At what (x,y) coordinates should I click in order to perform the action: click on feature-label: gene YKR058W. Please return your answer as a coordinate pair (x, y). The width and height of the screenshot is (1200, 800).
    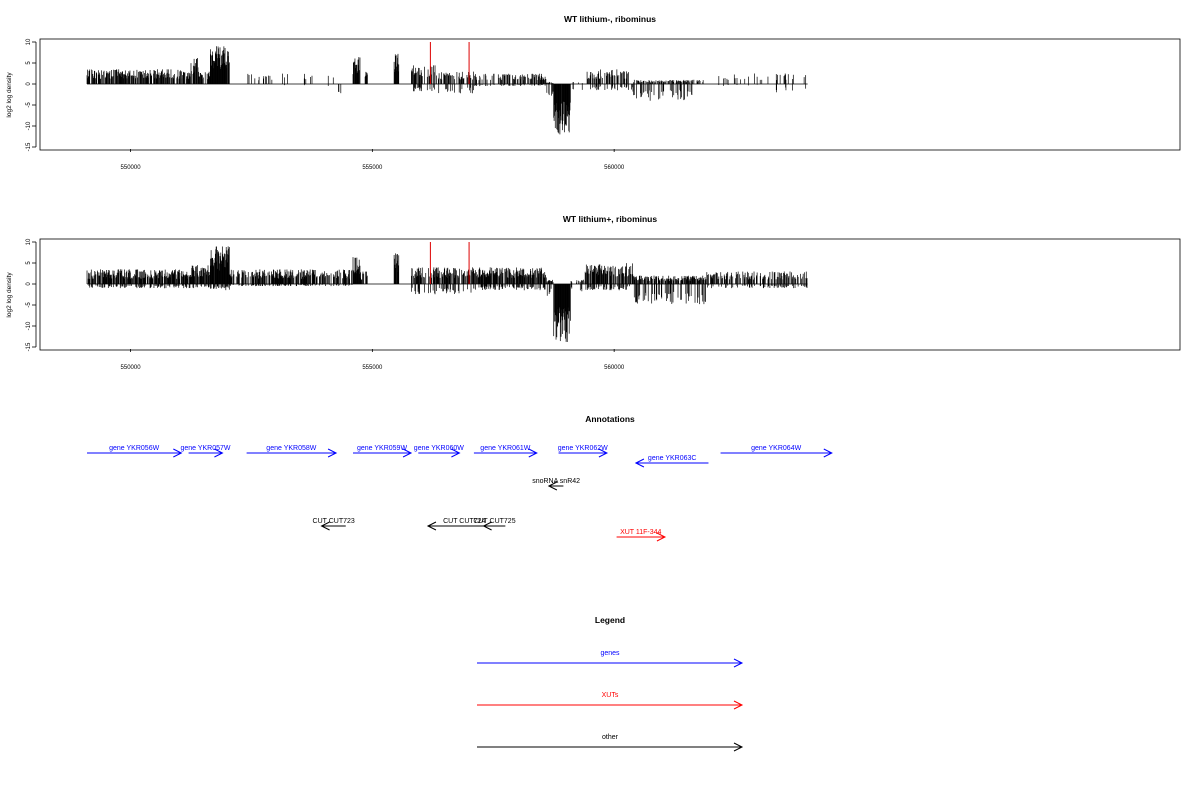
    Looking at the image, I should click on (291, 448).